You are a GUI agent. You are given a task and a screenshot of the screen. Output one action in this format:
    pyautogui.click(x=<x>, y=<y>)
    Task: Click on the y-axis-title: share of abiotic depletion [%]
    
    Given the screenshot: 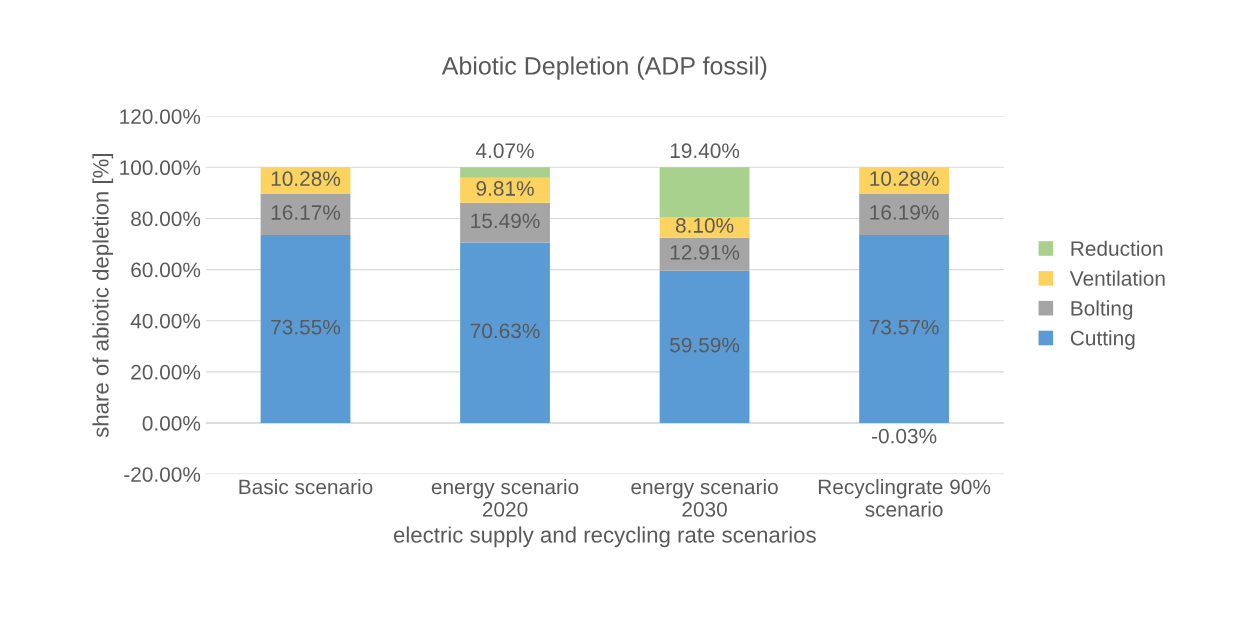 What is the action you would take?
    pyautogui.click(x=103, y=296)
    